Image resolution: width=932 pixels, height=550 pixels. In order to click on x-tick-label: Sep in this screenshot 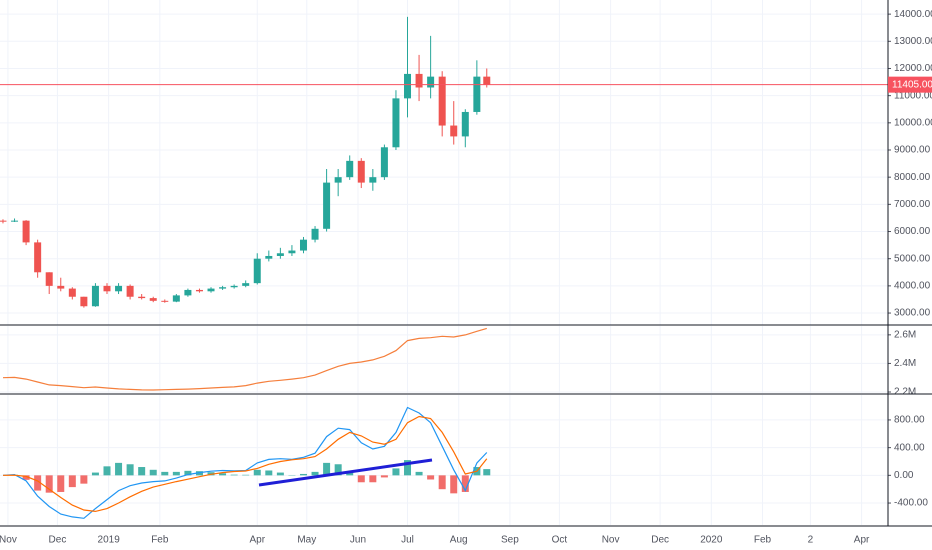, I will do `click(510, 540)`.